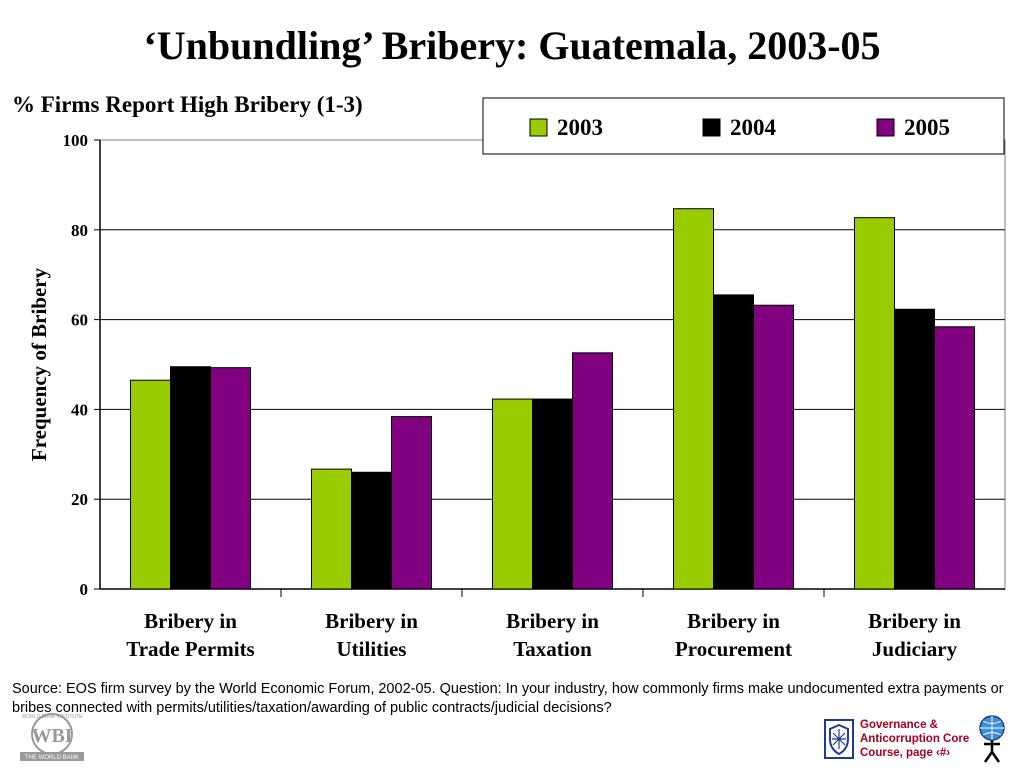 The image size is (1024, 768). What do you see at coordinates (538, 127) in the screenshot?
I see `legend-swatch-2003` at bounding box center [538, 127].